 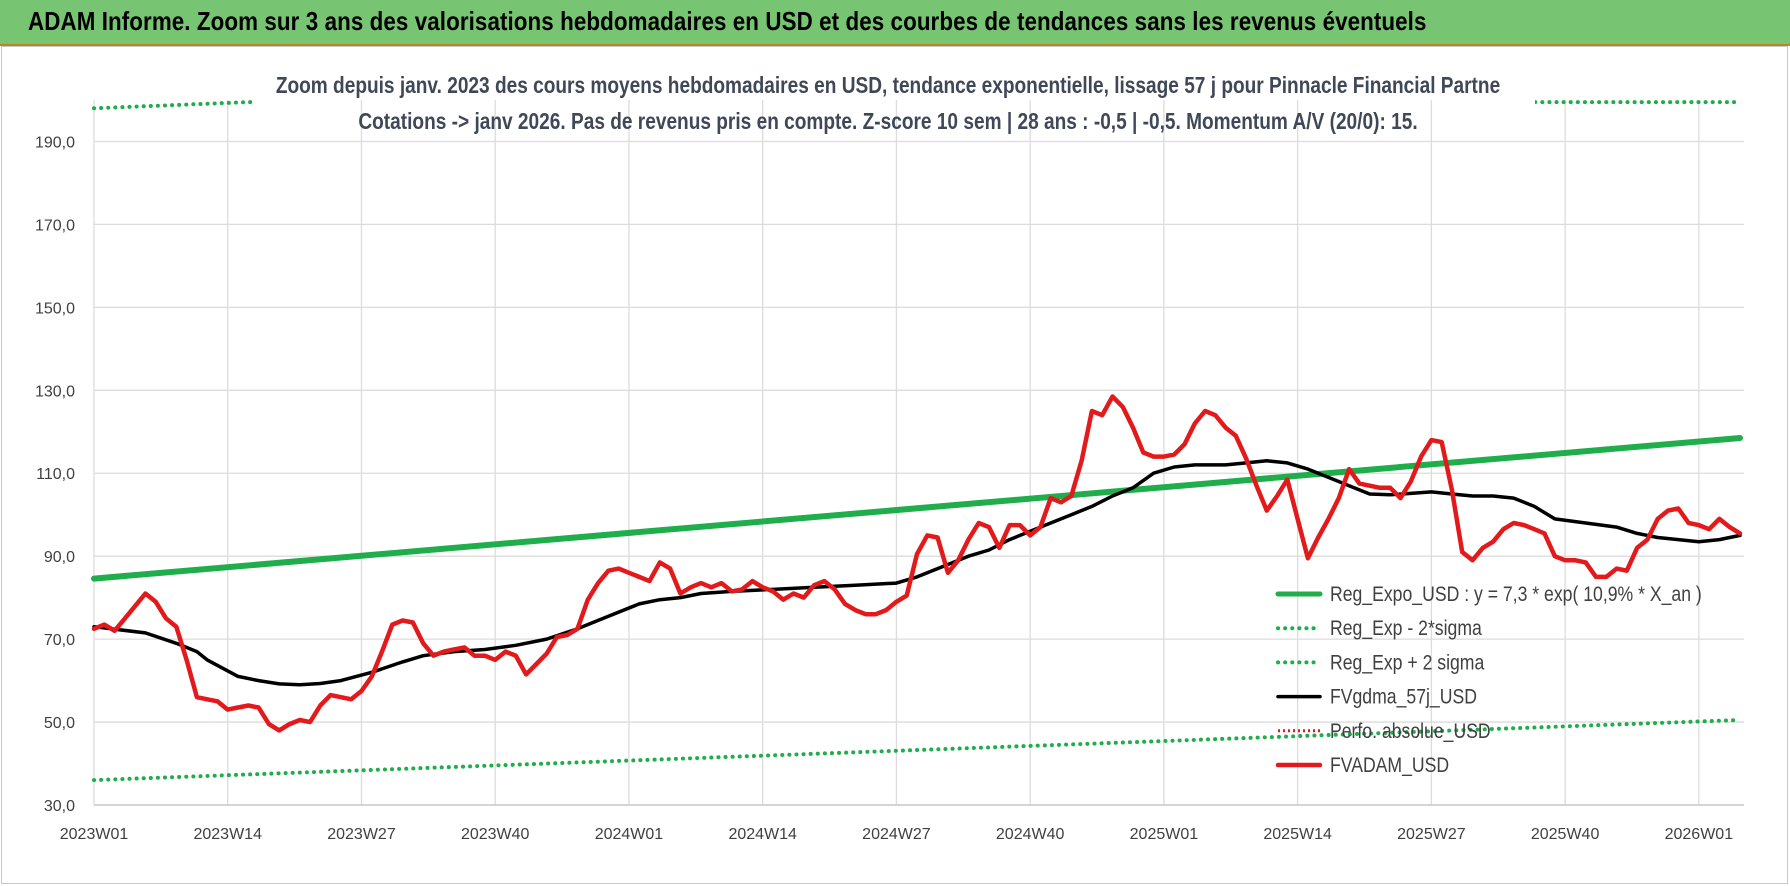 I want to click on legend-label-fvgdma-57j-usd: FVgdma_57j_USD, so click(x=1403, y=697).